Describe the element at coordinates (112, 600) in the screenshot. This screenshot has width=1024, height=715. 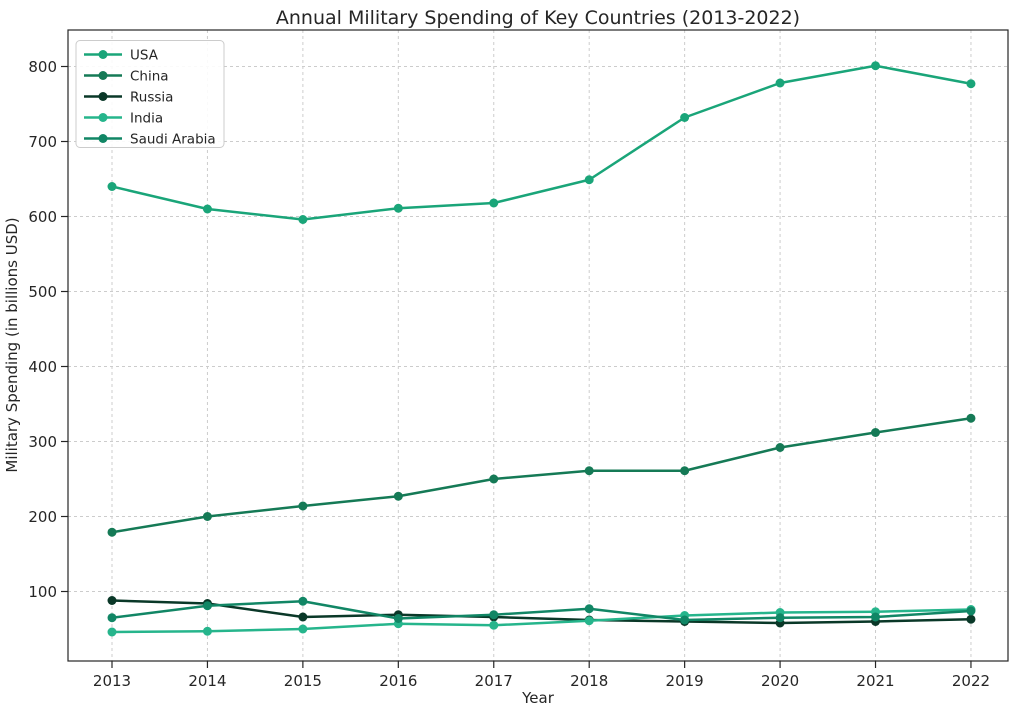
I see `series-point-russia-2013` at that location.